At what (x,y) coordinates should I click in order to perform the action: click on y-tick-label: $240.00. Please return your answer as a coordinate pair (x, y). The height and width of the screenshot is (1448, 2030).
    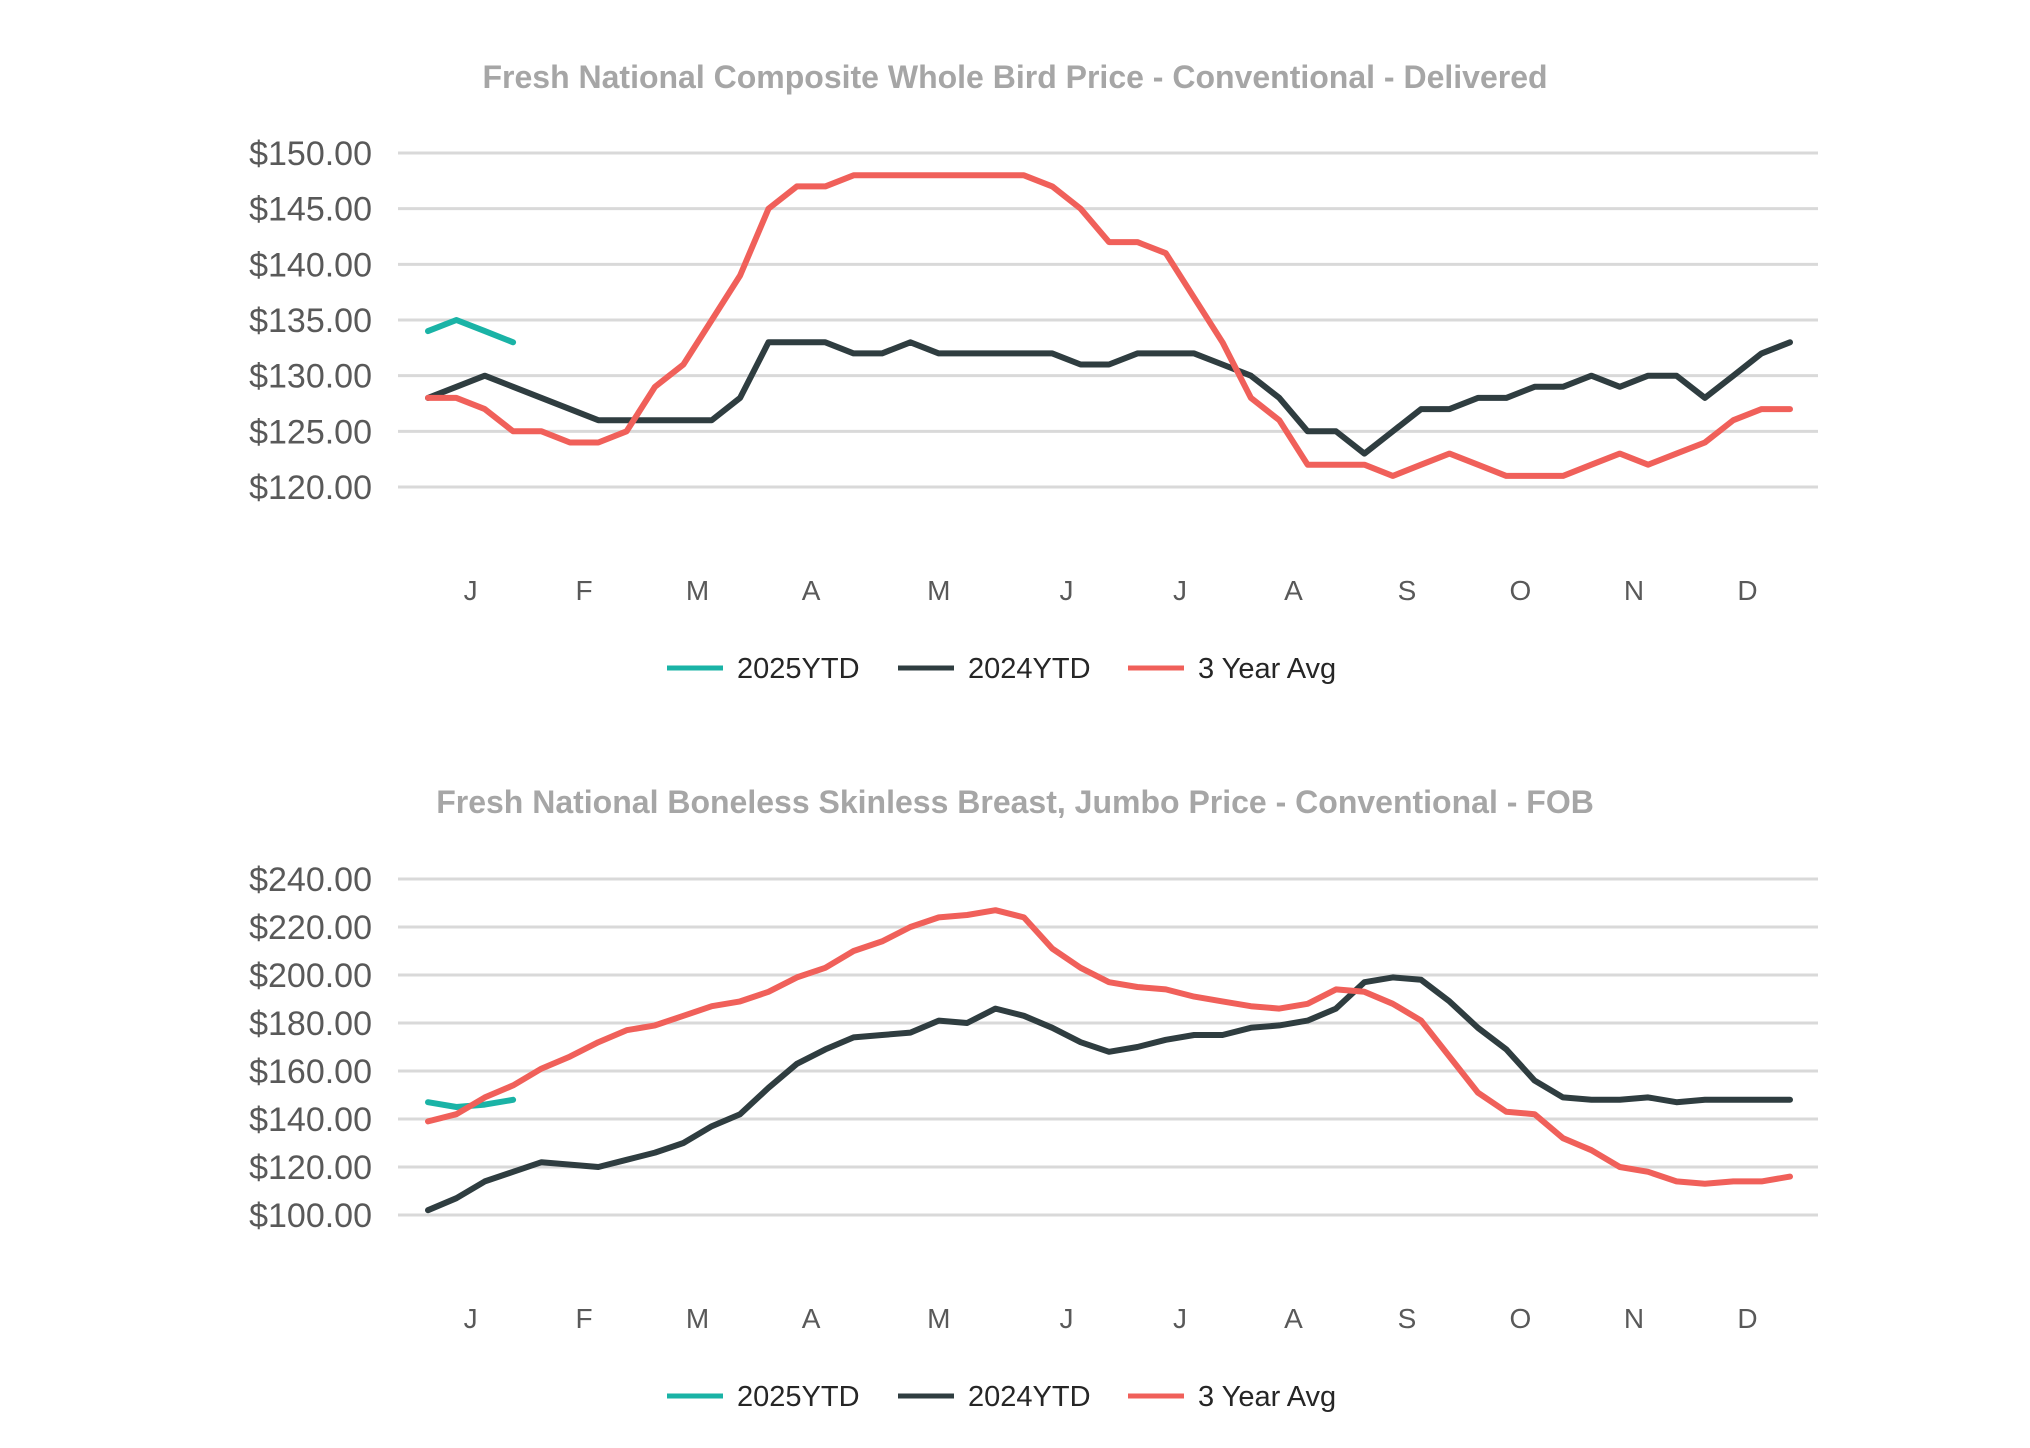
    Looking at the image, I should click on (310, 880).